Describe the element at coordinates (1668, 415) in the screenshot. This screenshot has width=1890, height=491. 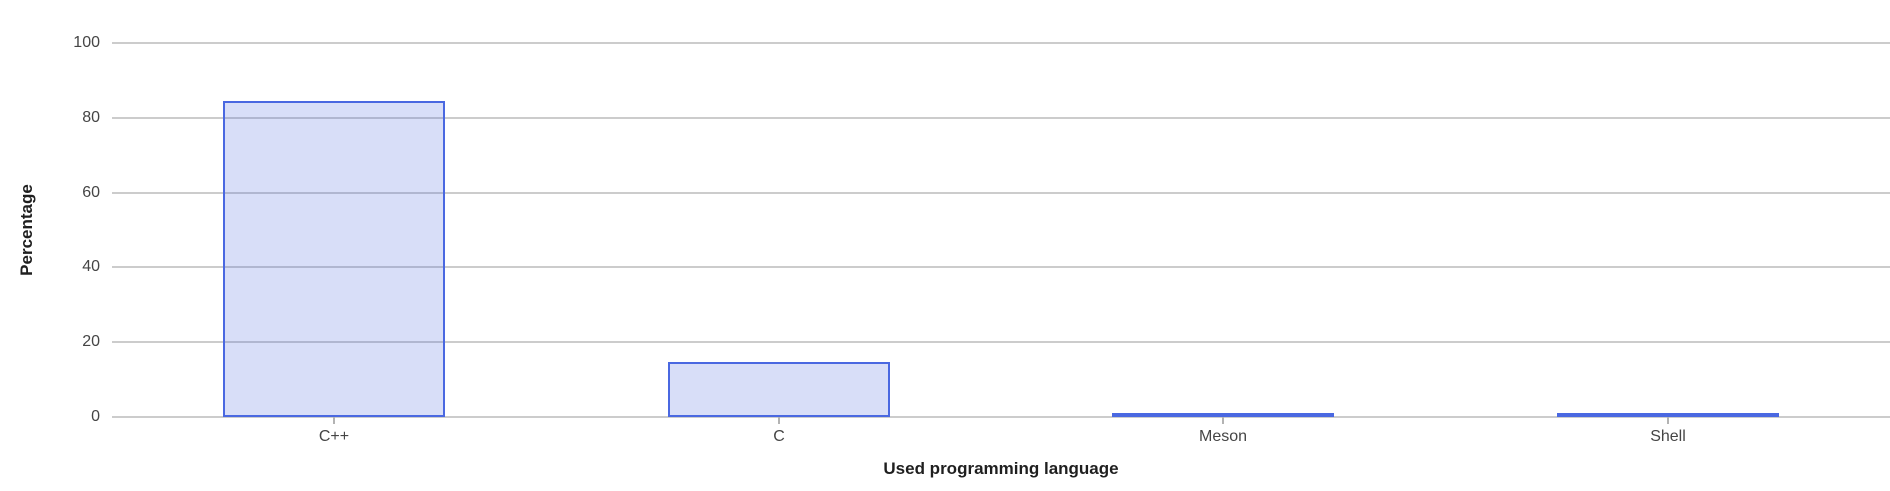
I see `bar-shell` at that location.